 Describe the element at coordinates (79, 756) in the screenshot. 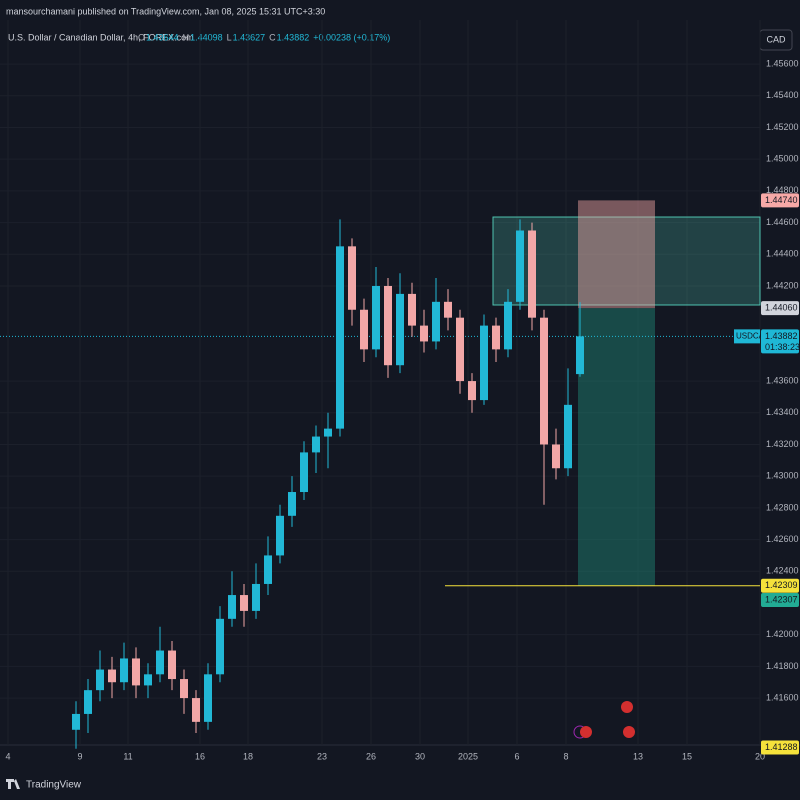

I see `x-tick-label: 9` at that location.